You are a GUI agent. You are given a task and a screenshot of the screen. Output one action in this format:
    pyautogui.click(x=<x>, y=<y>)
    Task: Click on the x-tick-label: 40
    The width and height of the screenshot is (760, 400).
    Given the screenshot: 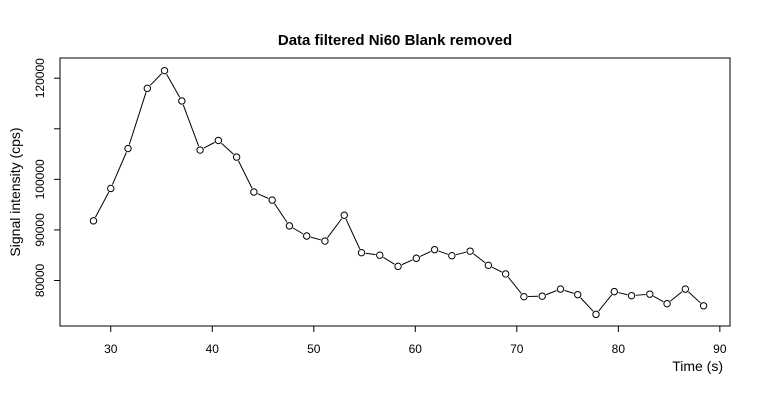 What is the action you would take?
    pyautogui.click(x=213, y=349)
    